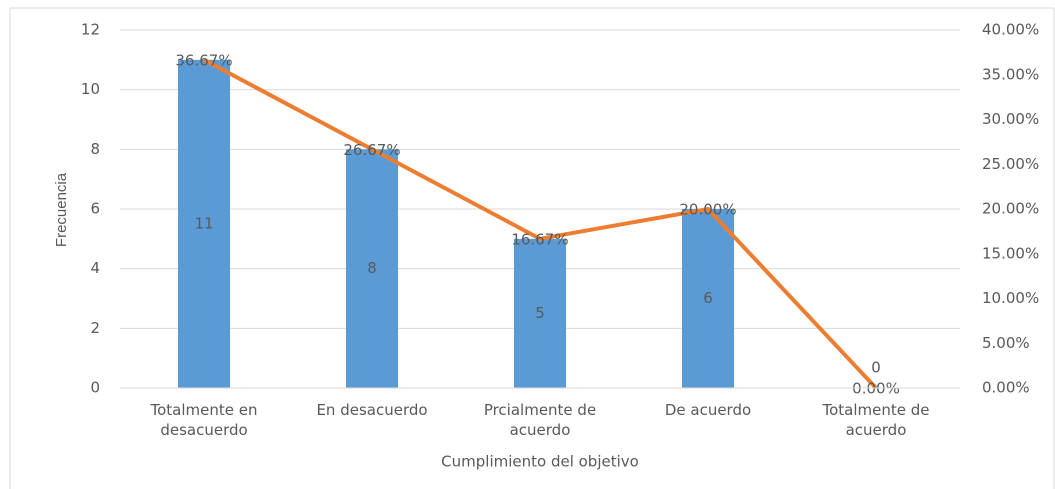  Describe the element at coordinates (95, 268) in the screenshot. I see `y-tick-label: 4` at that location.